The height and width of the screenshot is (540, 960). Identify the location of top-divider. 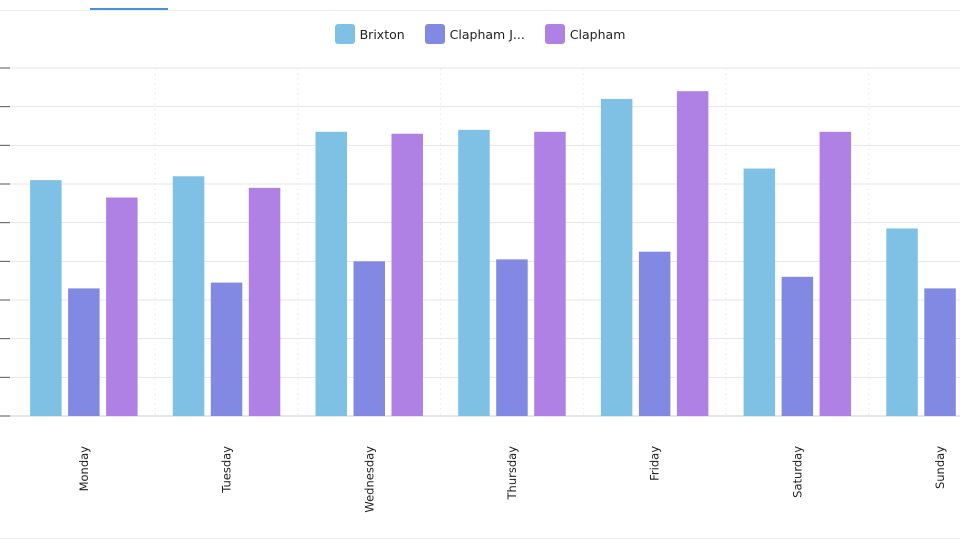
(480, 10).